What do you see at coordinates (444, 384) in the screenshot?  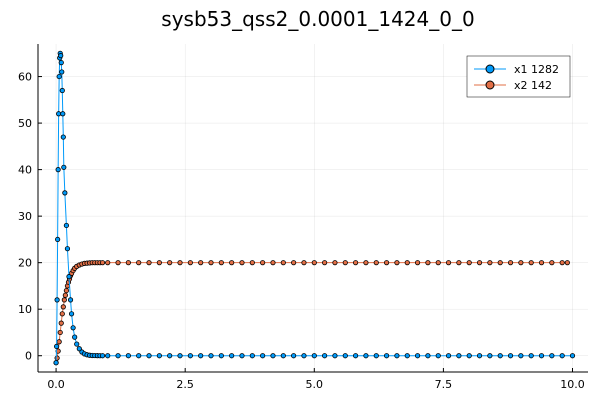 I see `x-tick-label: 7.5` at bounding box center [444, 384].